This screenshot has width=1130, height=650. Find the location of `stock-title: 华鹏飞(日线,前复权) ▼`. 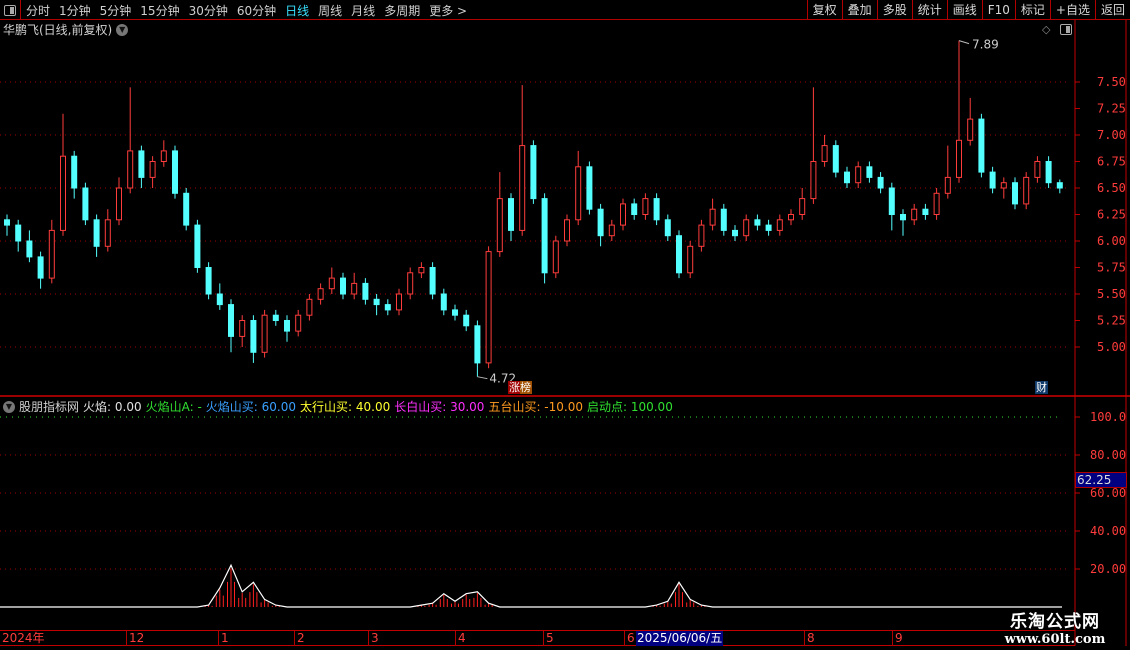

stock-title: 华鹏飞(日线,前复权) ▼ is located at coordinates (66, 29).